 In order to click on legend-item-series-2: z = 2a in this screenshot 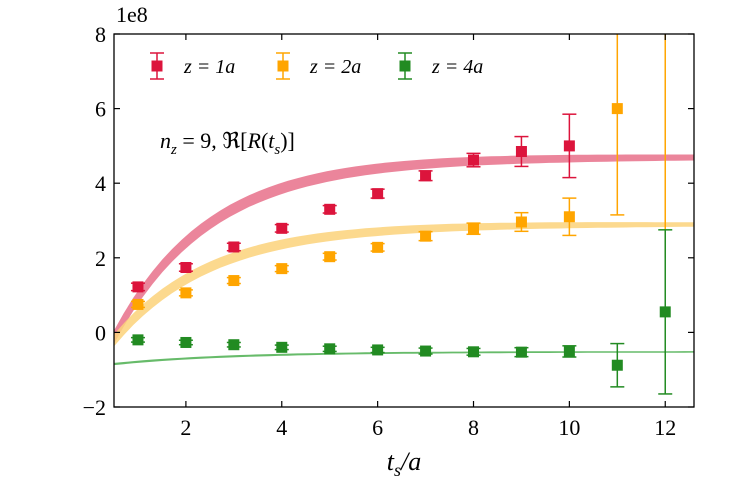, I will do `click(318, 66)`.